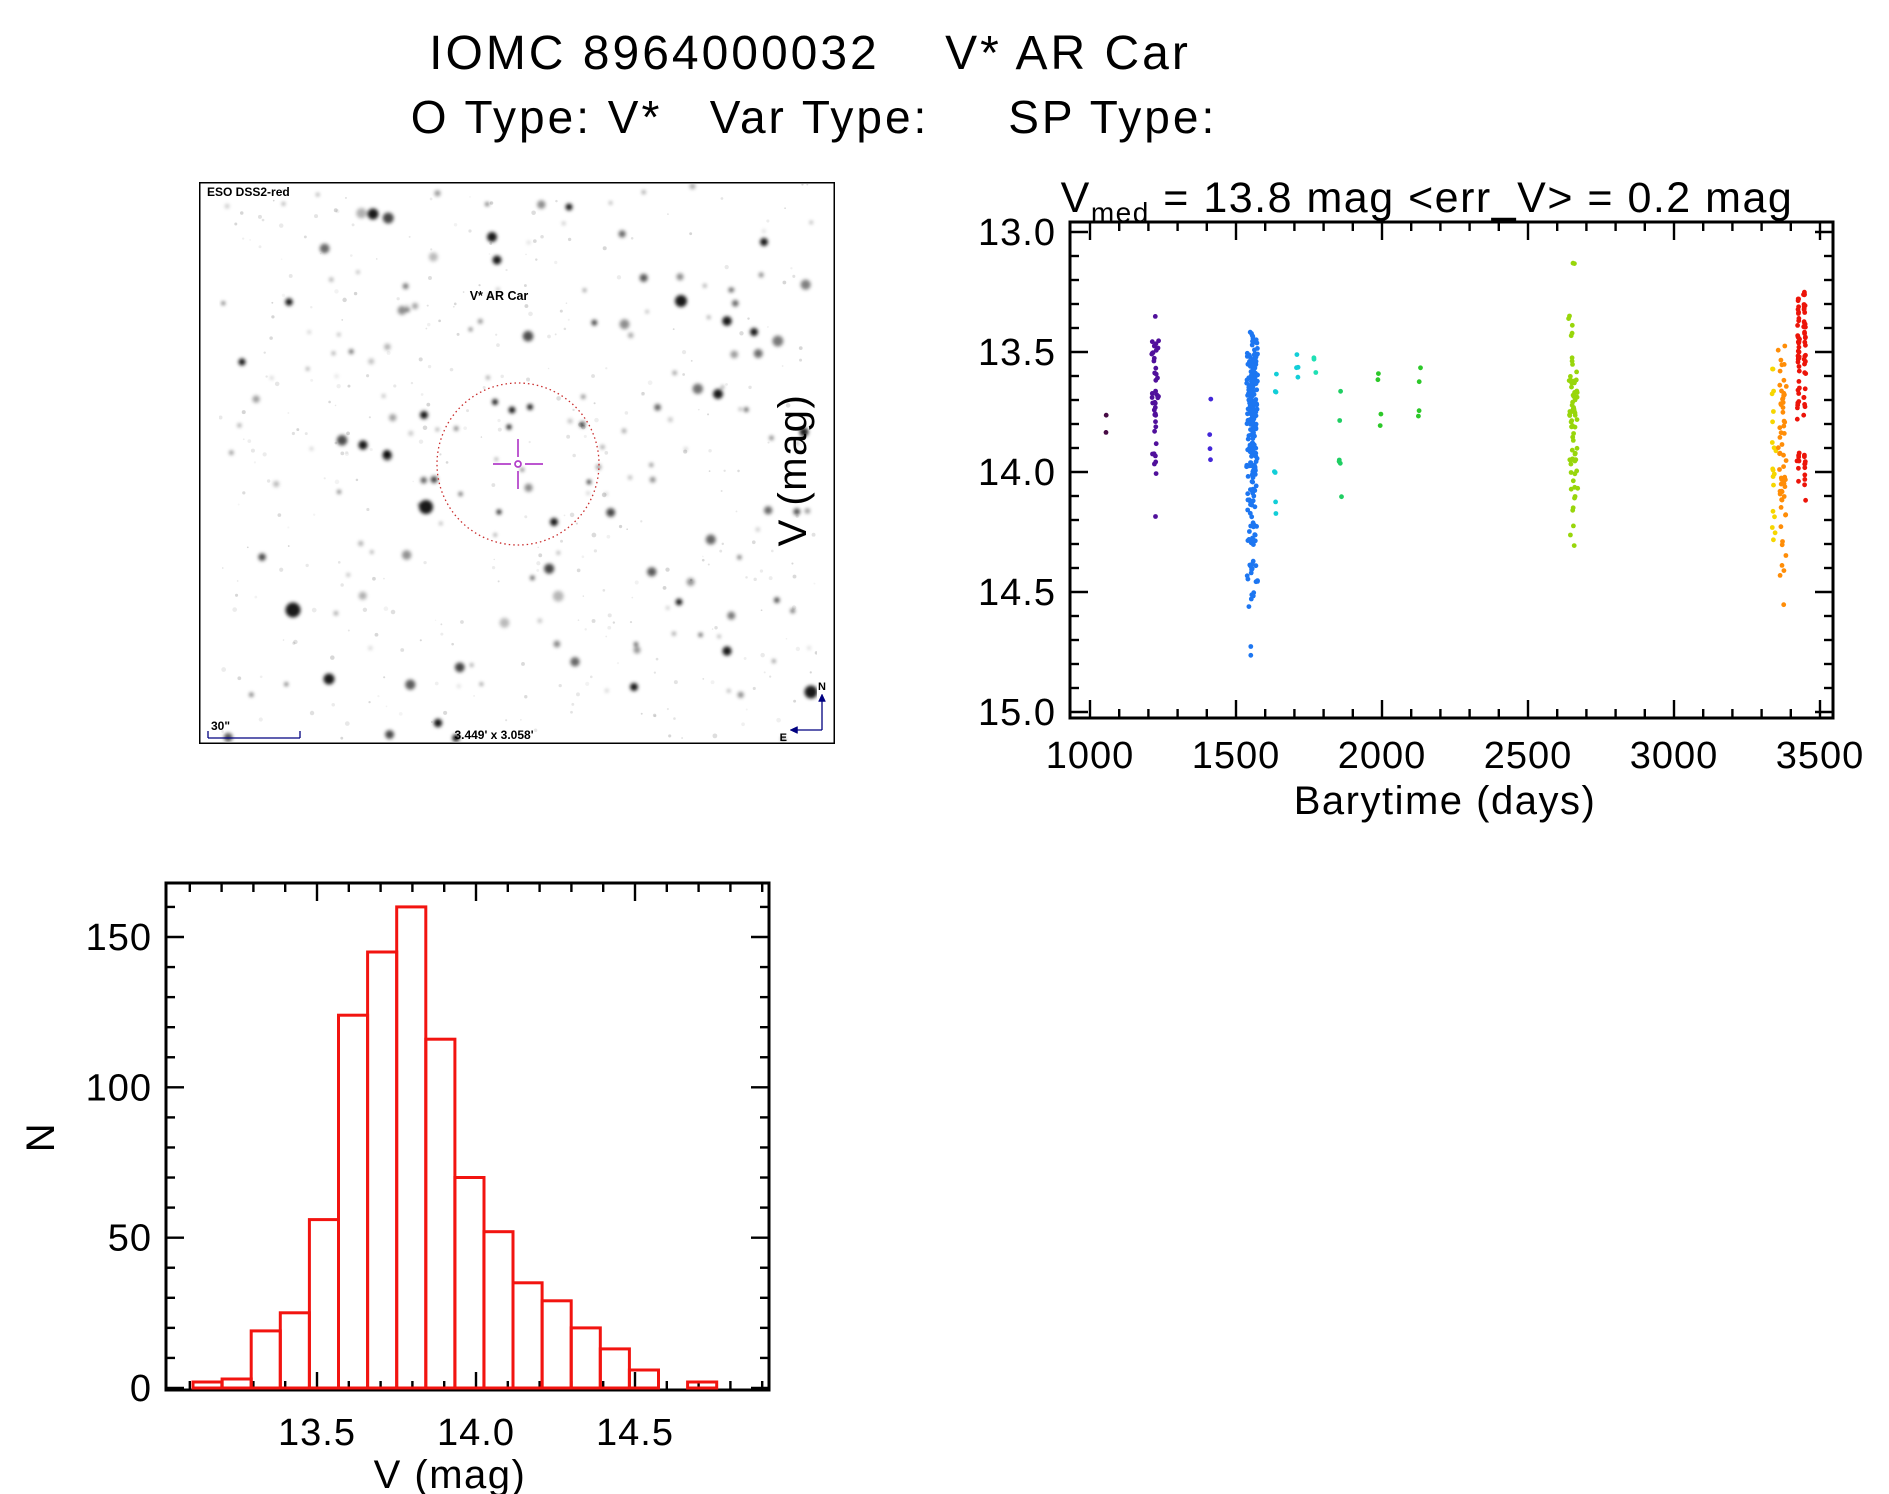  I want to click on x-tick-label: 14.0, so click(476, 1433).